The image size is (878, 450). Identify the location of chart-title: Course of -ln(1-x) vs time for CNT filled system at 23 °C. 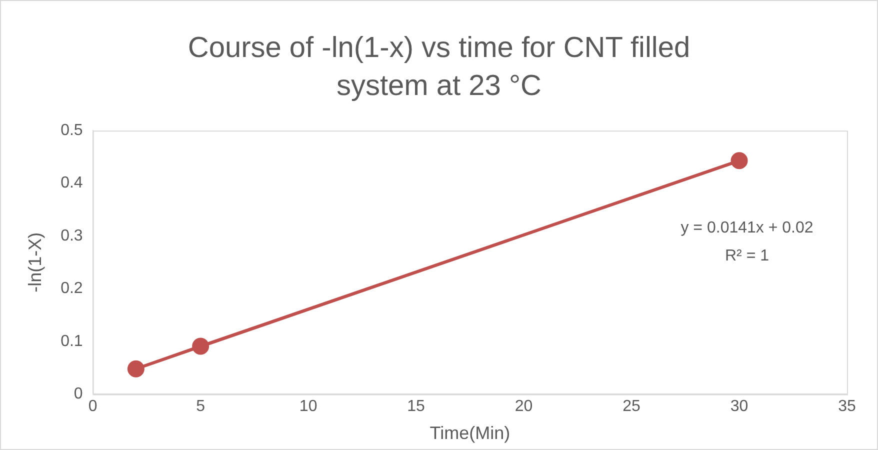
(439, 67).